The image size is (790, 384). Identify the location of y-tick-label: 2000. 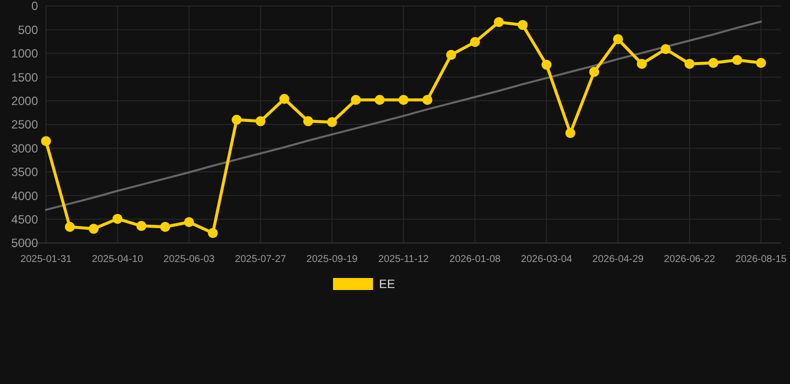
(24, 101).